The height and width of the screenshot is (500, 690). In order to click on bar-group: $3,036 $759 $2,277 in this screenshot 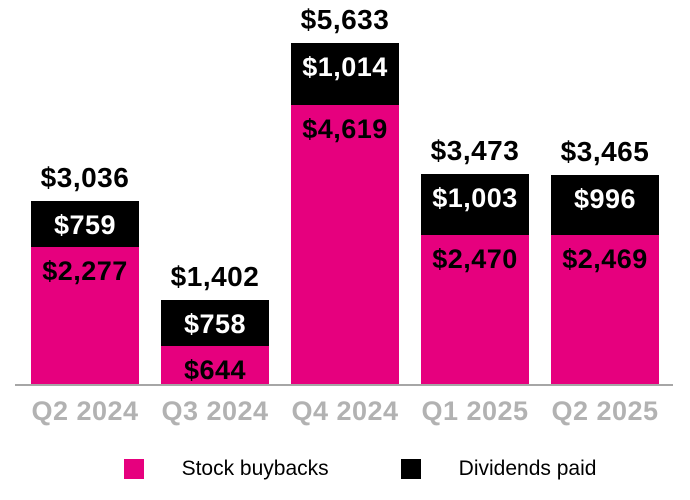, I will do `click(85, 273)`.